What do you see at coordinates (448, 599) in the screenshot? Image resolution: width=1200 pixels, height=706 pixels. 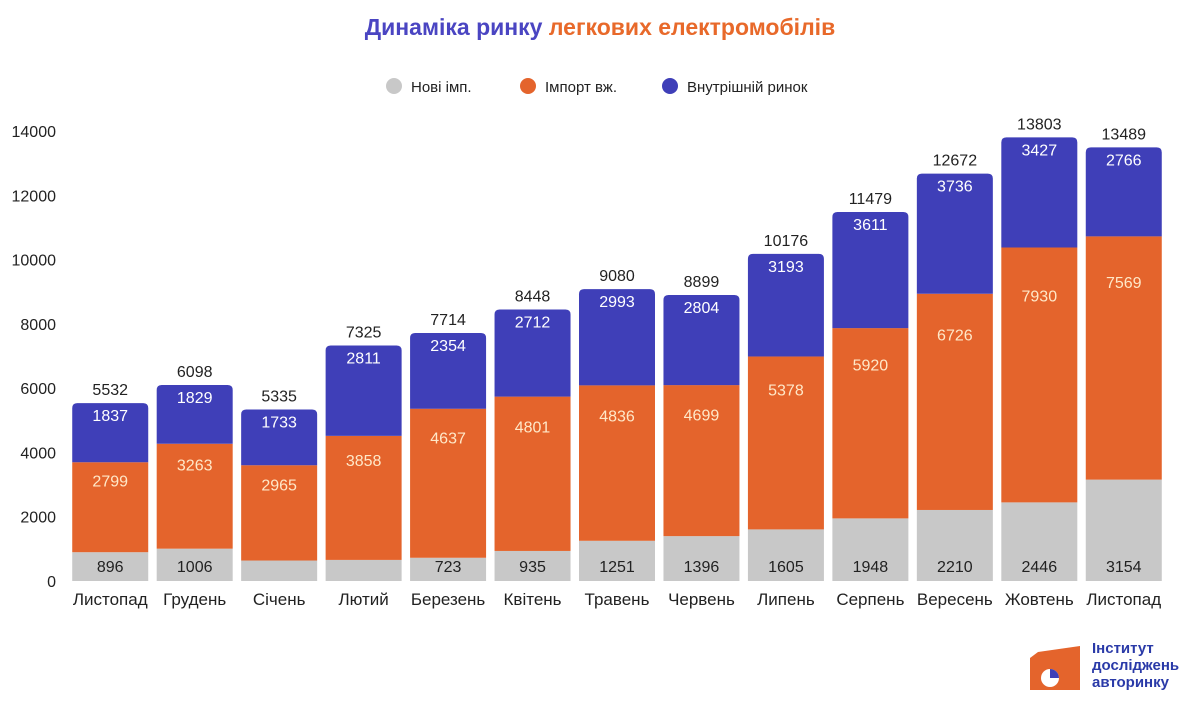 I see `x-tick-label: Березень` at bounding box center [448, 599].